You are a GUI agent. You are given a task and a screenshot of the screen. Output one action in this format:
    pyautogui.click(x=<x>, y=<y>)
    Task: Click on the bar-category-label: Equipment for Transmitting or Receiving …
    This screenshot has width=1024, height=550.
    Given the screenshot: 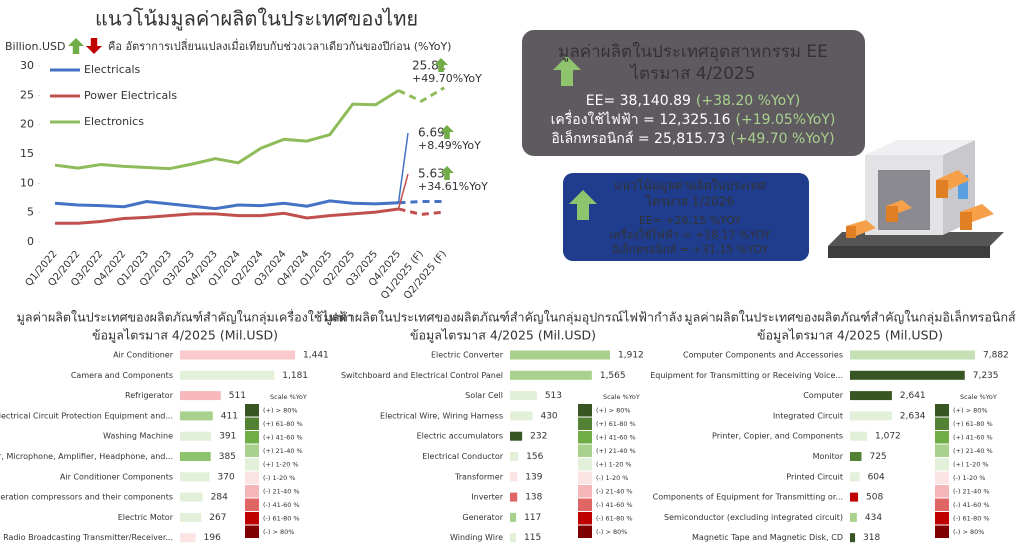 What is the action you would take?
    pyautogui.click(x=746, y=375)
    